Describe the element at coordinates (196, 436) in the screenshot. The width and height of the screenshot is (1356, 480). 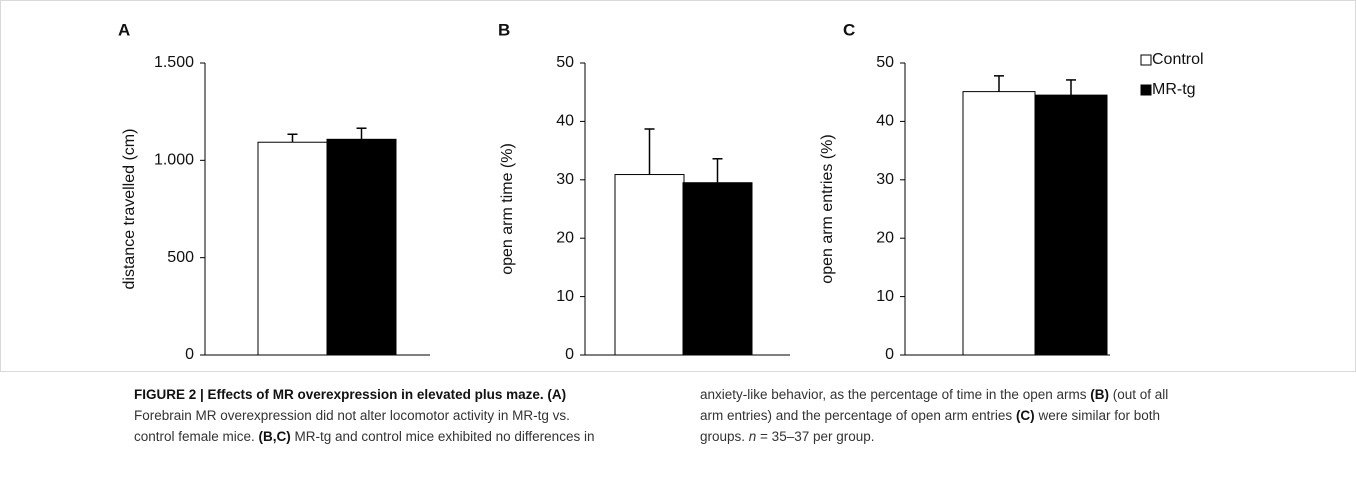
I see `caption-text: control female mice.` at that location.